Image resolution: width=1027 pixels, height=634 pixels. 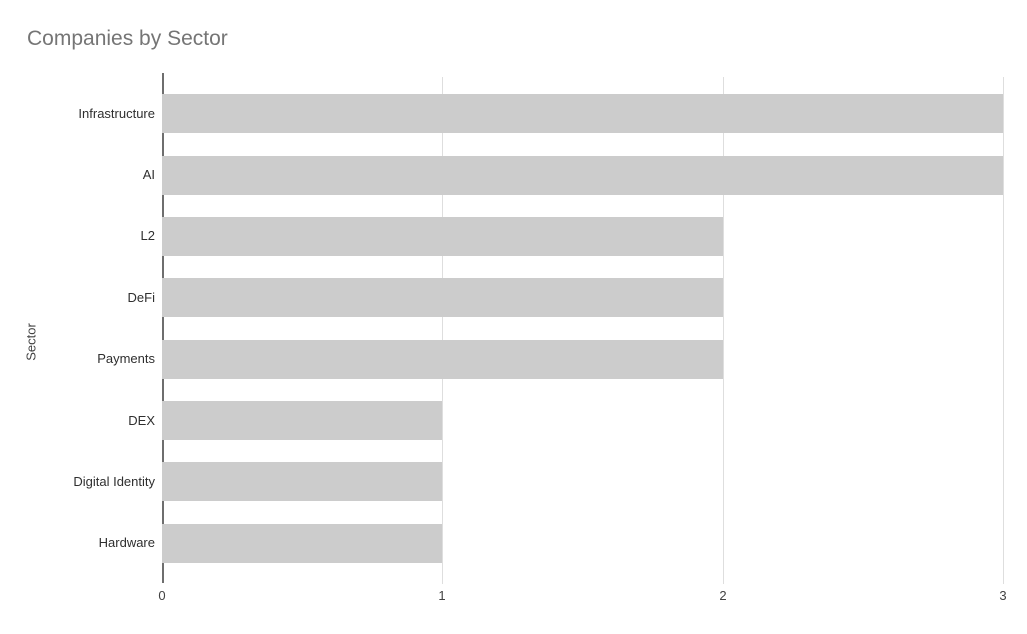 What do you see at coordinates (147, 235) in the screenshot?
I see `category-label: L2` at bounding box center [147, 235].